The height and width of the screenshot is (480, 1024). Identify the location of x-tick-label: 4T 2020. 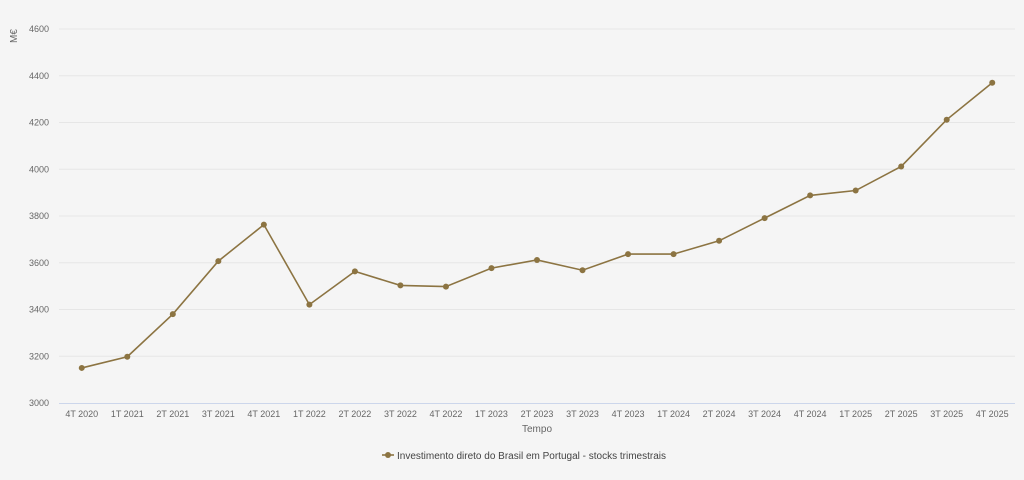
(81, 414).